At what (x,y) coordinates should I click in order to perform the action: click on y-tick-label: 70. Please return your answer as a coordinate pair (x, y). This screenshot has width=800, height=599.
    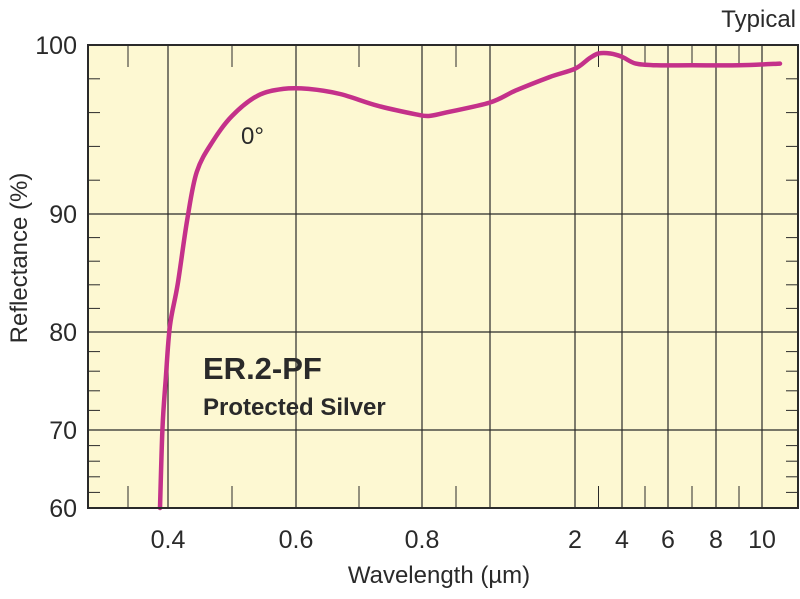
    Looking at the image, I should click on (63, 431).